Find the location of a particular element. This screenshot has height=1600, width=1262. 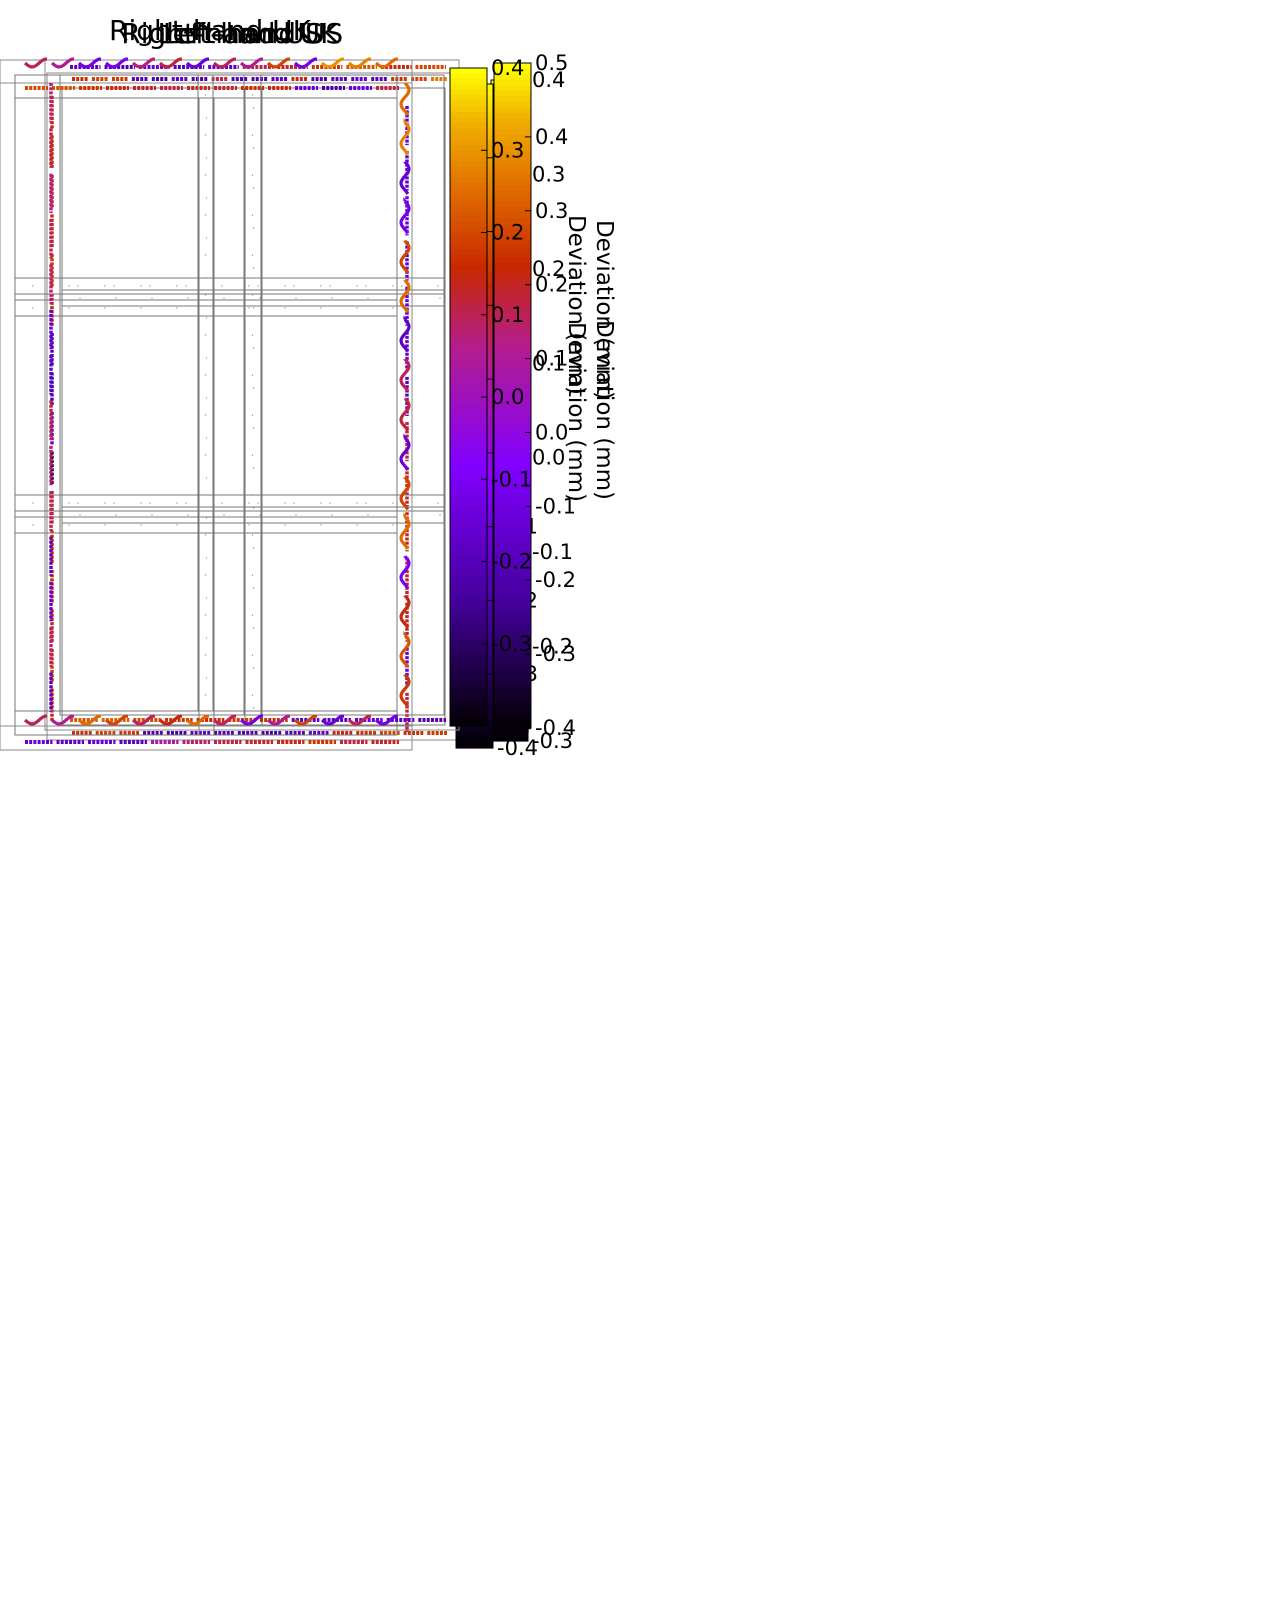

colorbar-tick-label: 0.2 is located at coordinates (548, 269).